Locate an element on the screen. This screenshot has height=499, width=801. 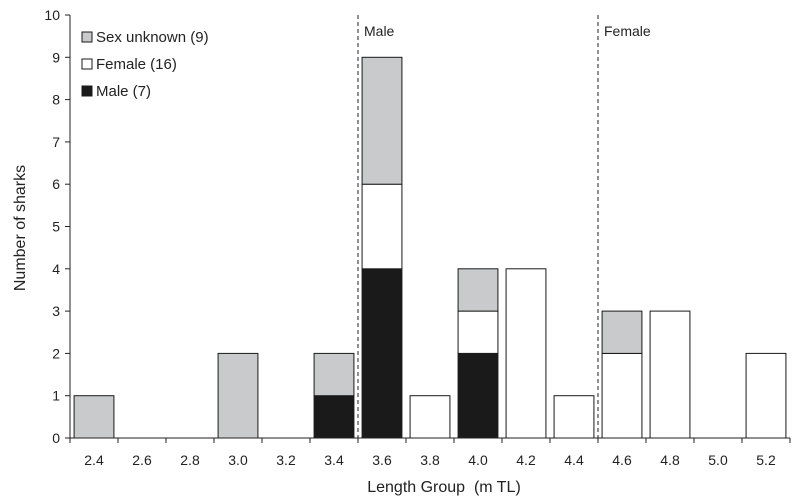
x-tick-label-2.8: 2.8 is located at coordinates (190, 460).